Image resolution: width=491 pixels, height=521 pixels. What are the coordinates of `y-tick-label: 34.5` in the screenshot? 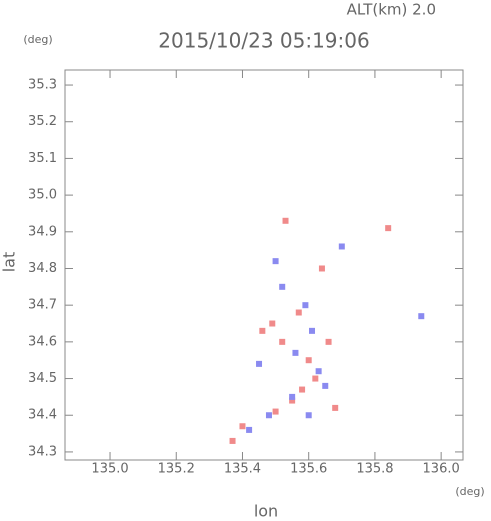 It's located at (42, 378).